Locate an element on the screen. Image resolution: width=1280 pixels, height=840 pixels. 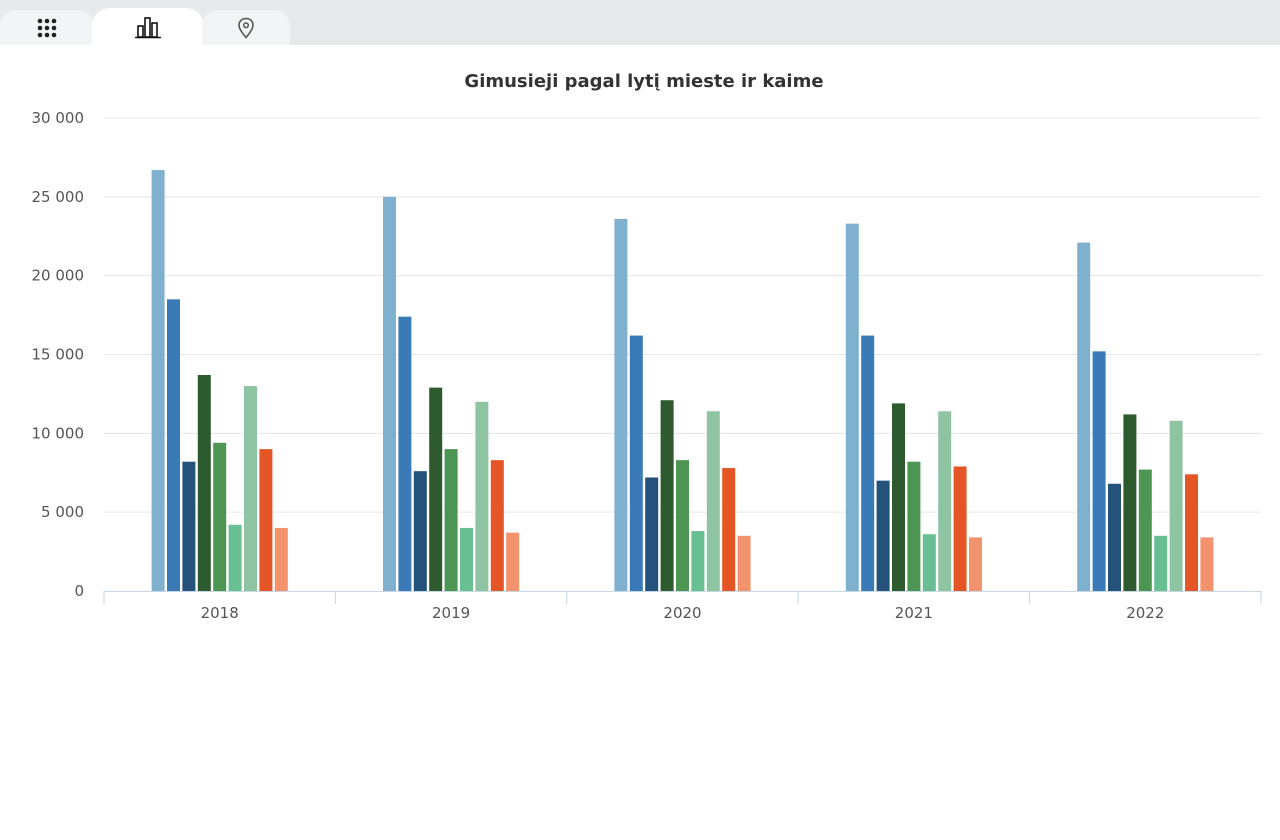
tab-bar-chart is located at coordinates (148, 26).